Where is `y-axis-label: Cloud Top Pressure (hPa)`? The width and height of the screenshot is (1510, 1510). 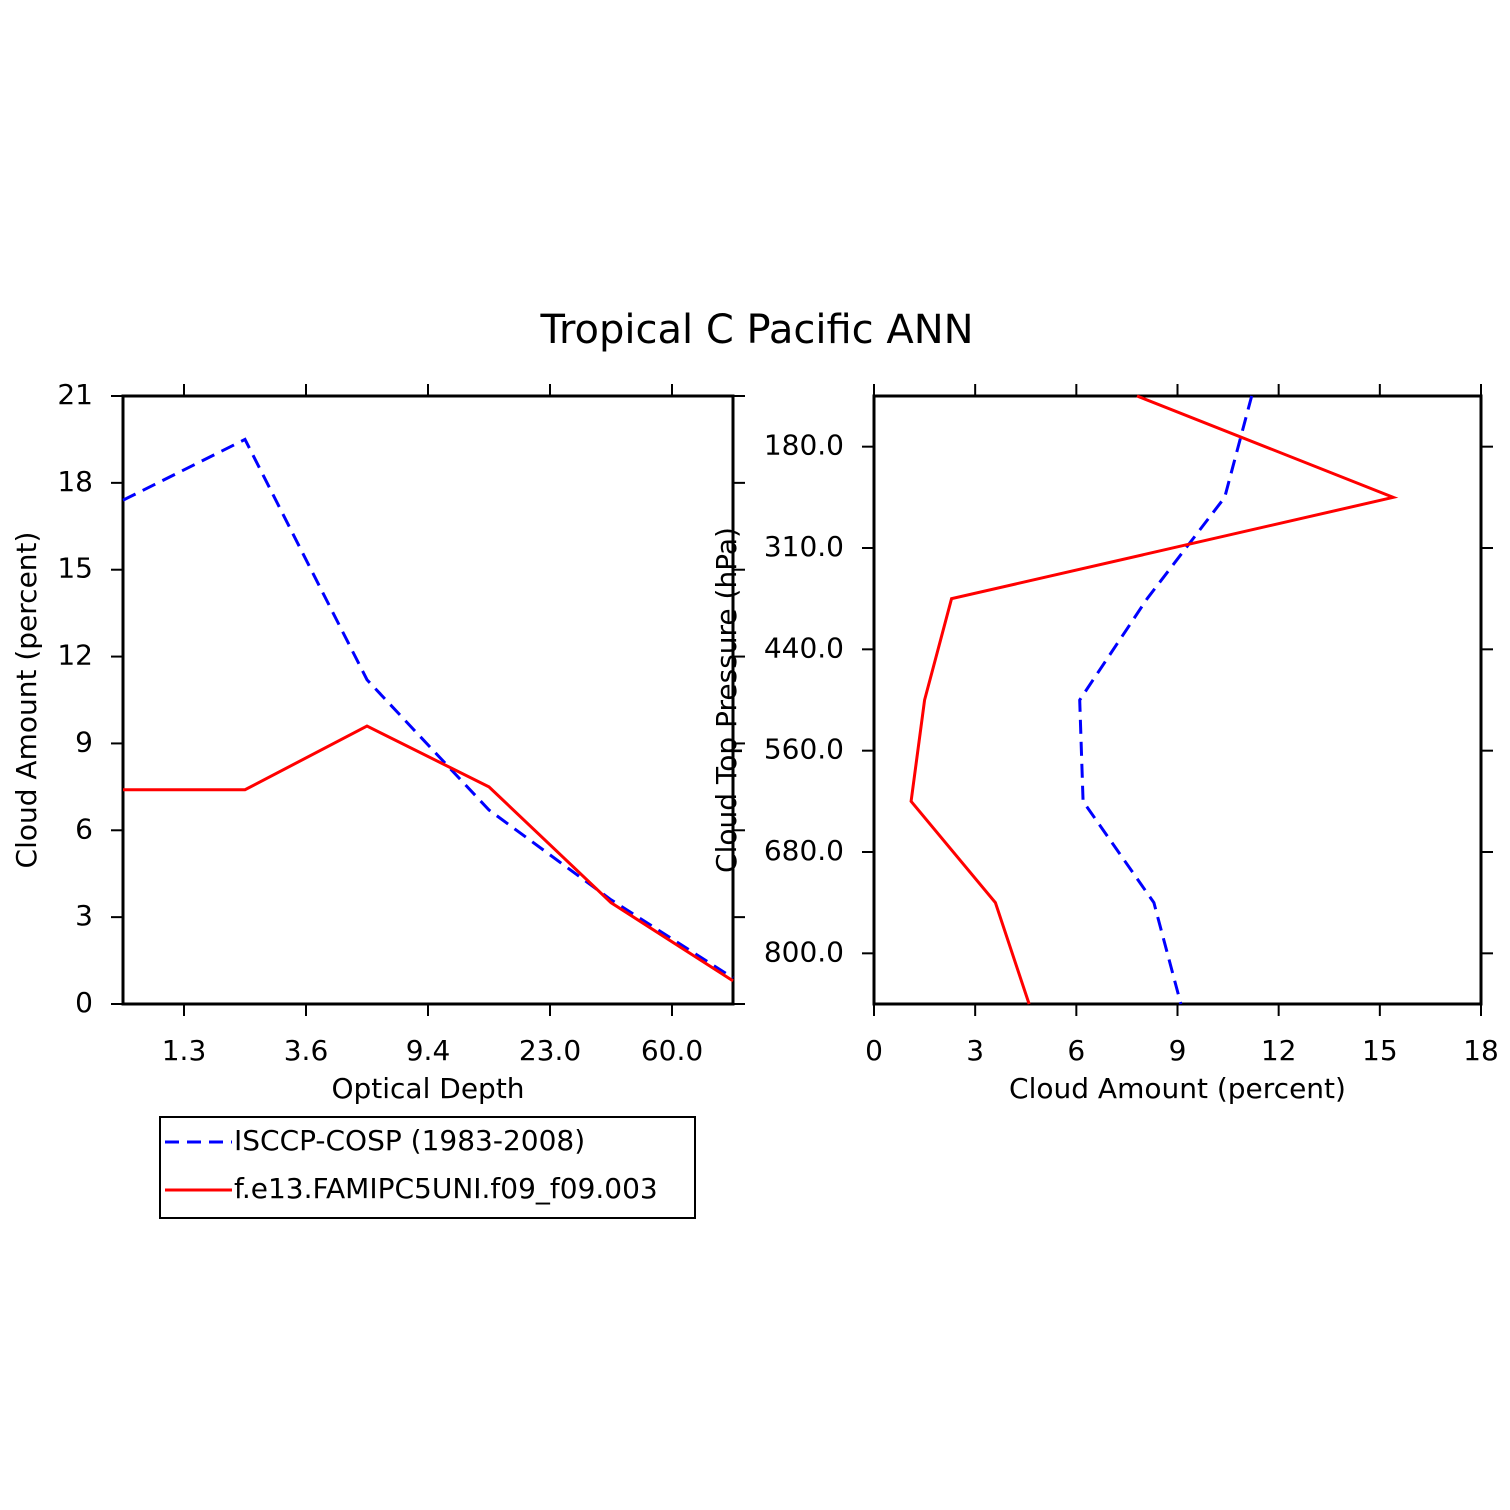 y-axis-label: Cloud Top Pressure (hPa) is located at coordinates (726, 700).